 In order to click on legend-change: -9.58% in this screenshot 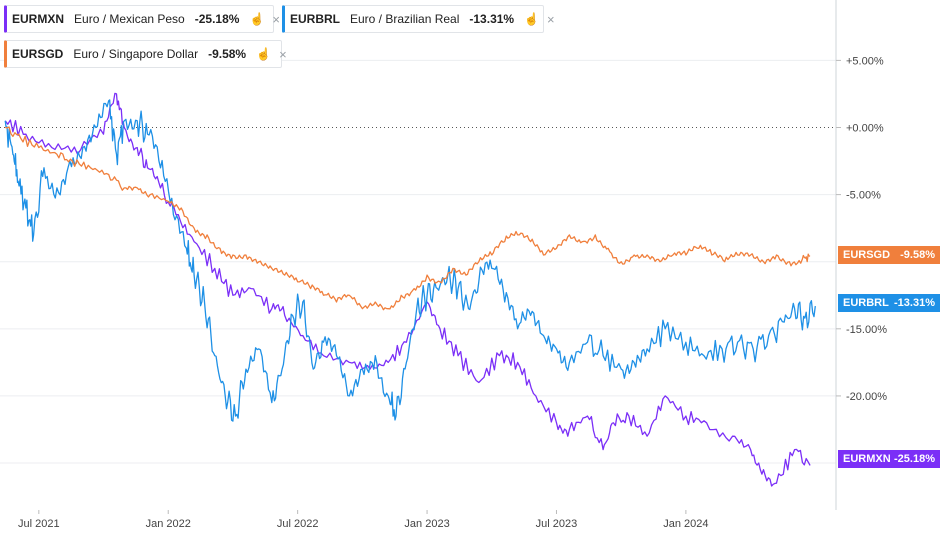, I will do `click(227, 54)`.